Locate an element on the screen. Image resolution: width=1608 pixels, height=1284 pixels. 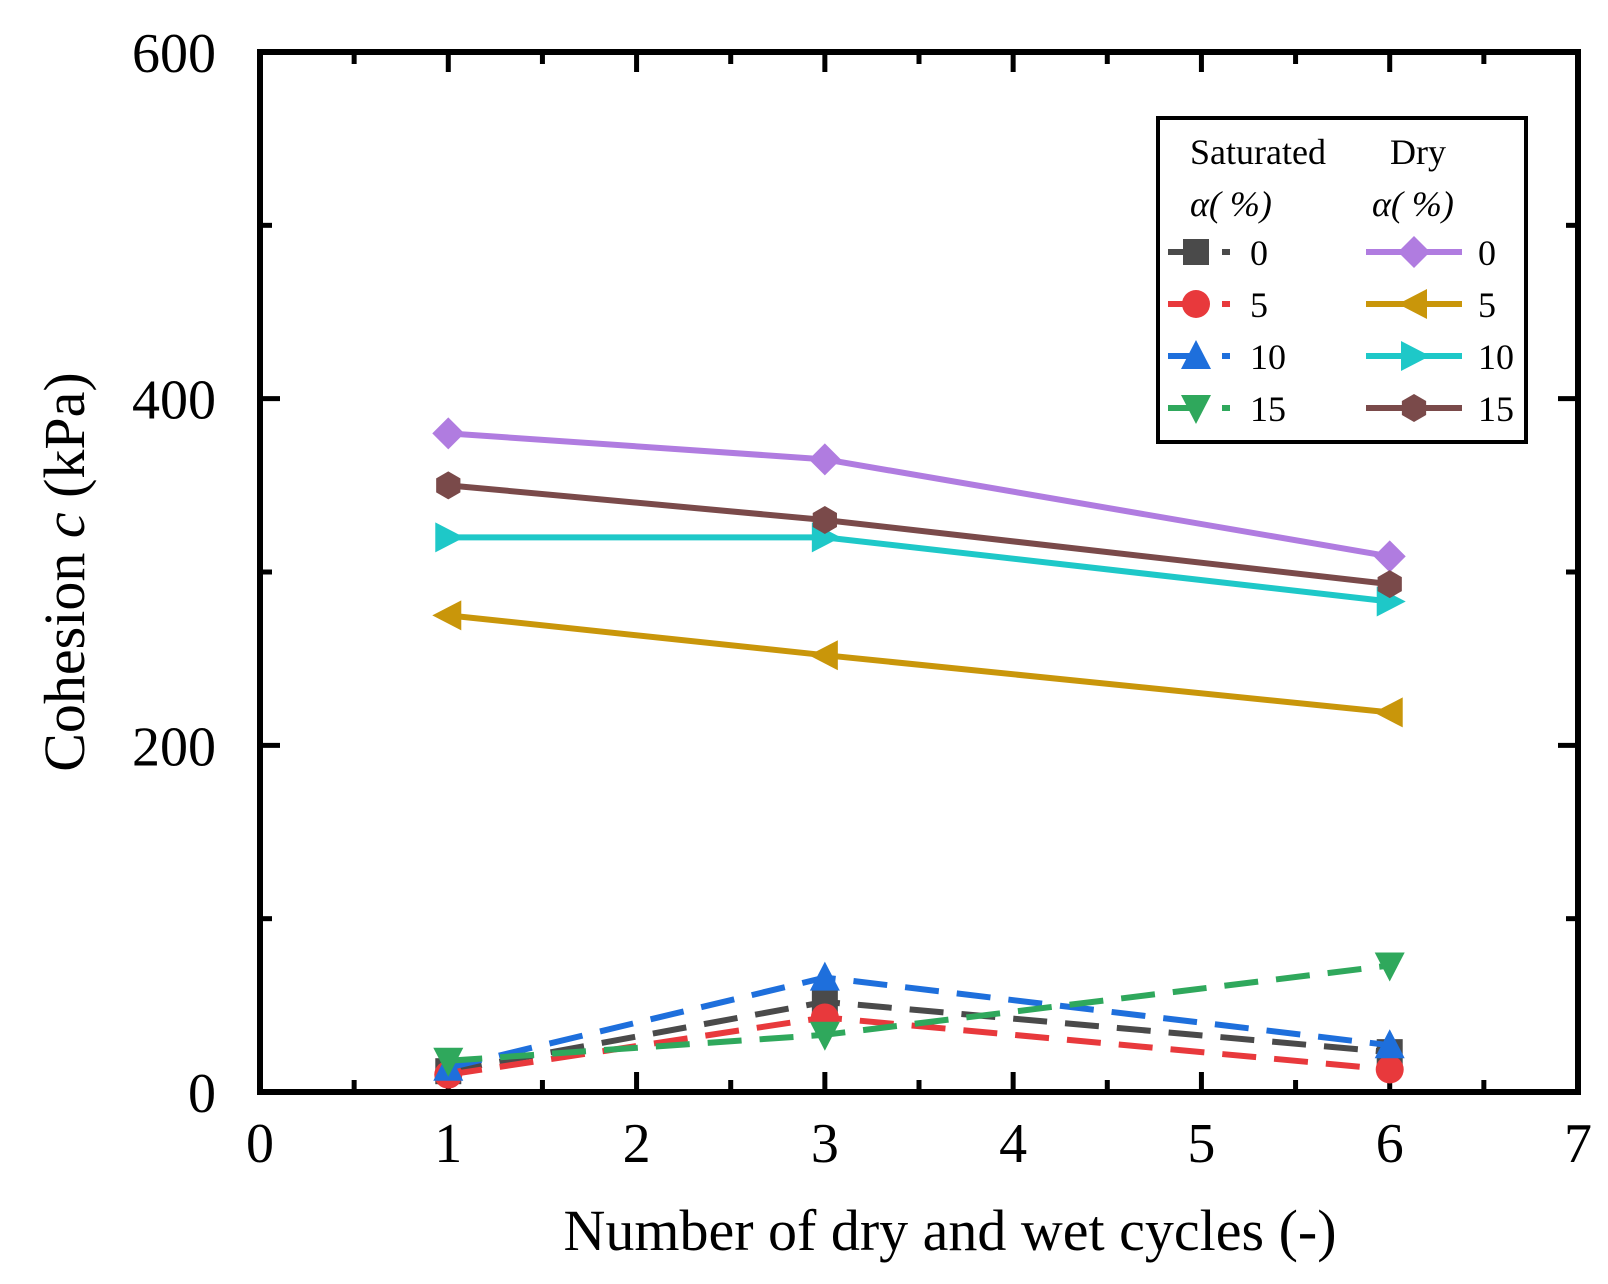
legend-label-saturated-10: 10 is located at coordinates (1268, 357).